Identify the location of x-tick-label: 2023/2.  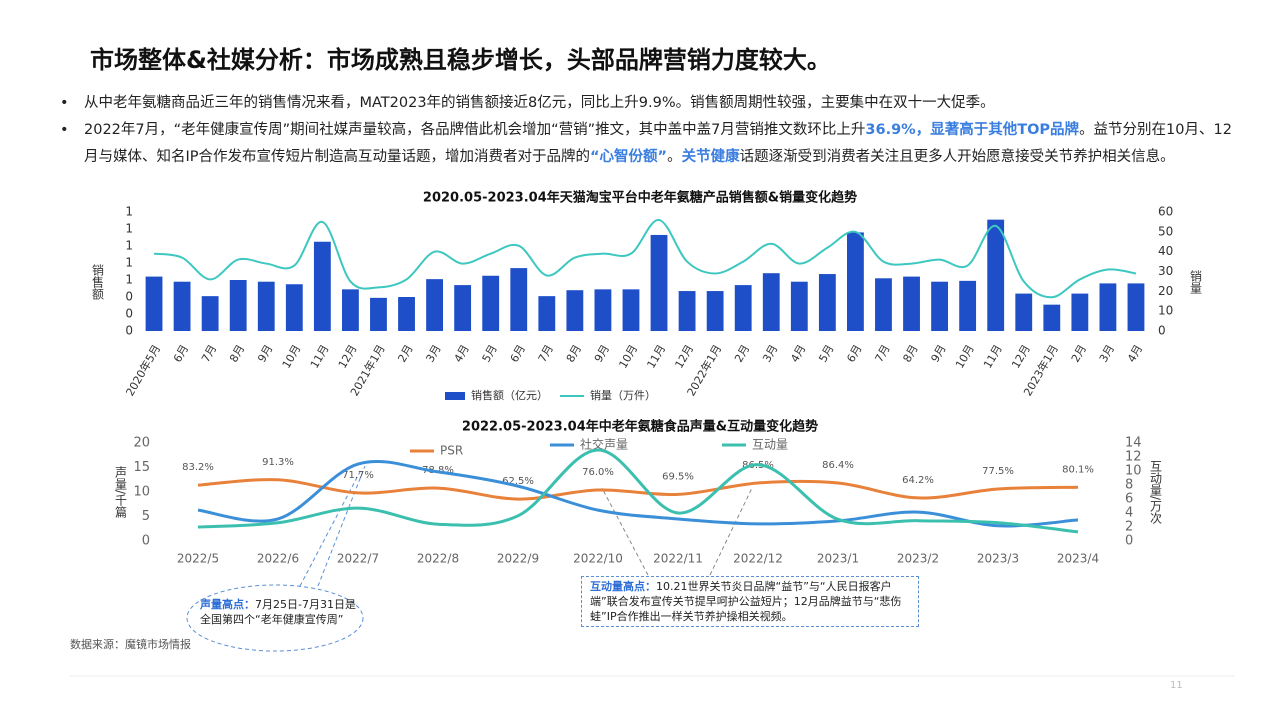
(918, 559).